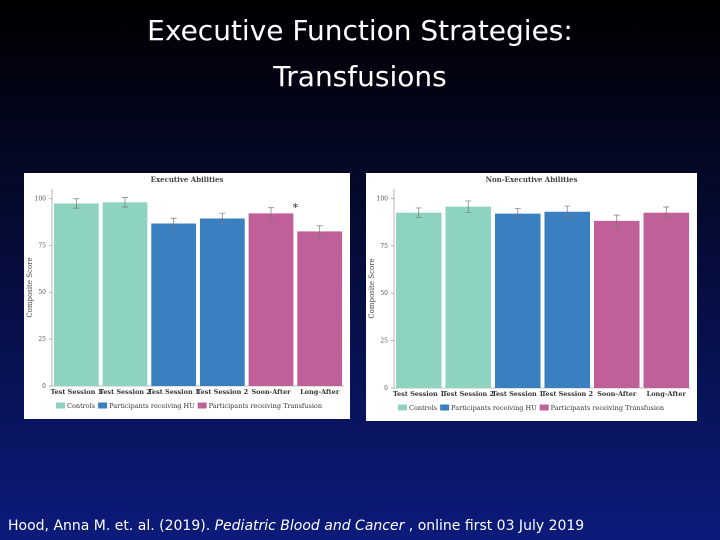 The width and height of the screenshot is (720, 540). I want to click on citation-part: , online first 03 July 2019, so click(494, 526).